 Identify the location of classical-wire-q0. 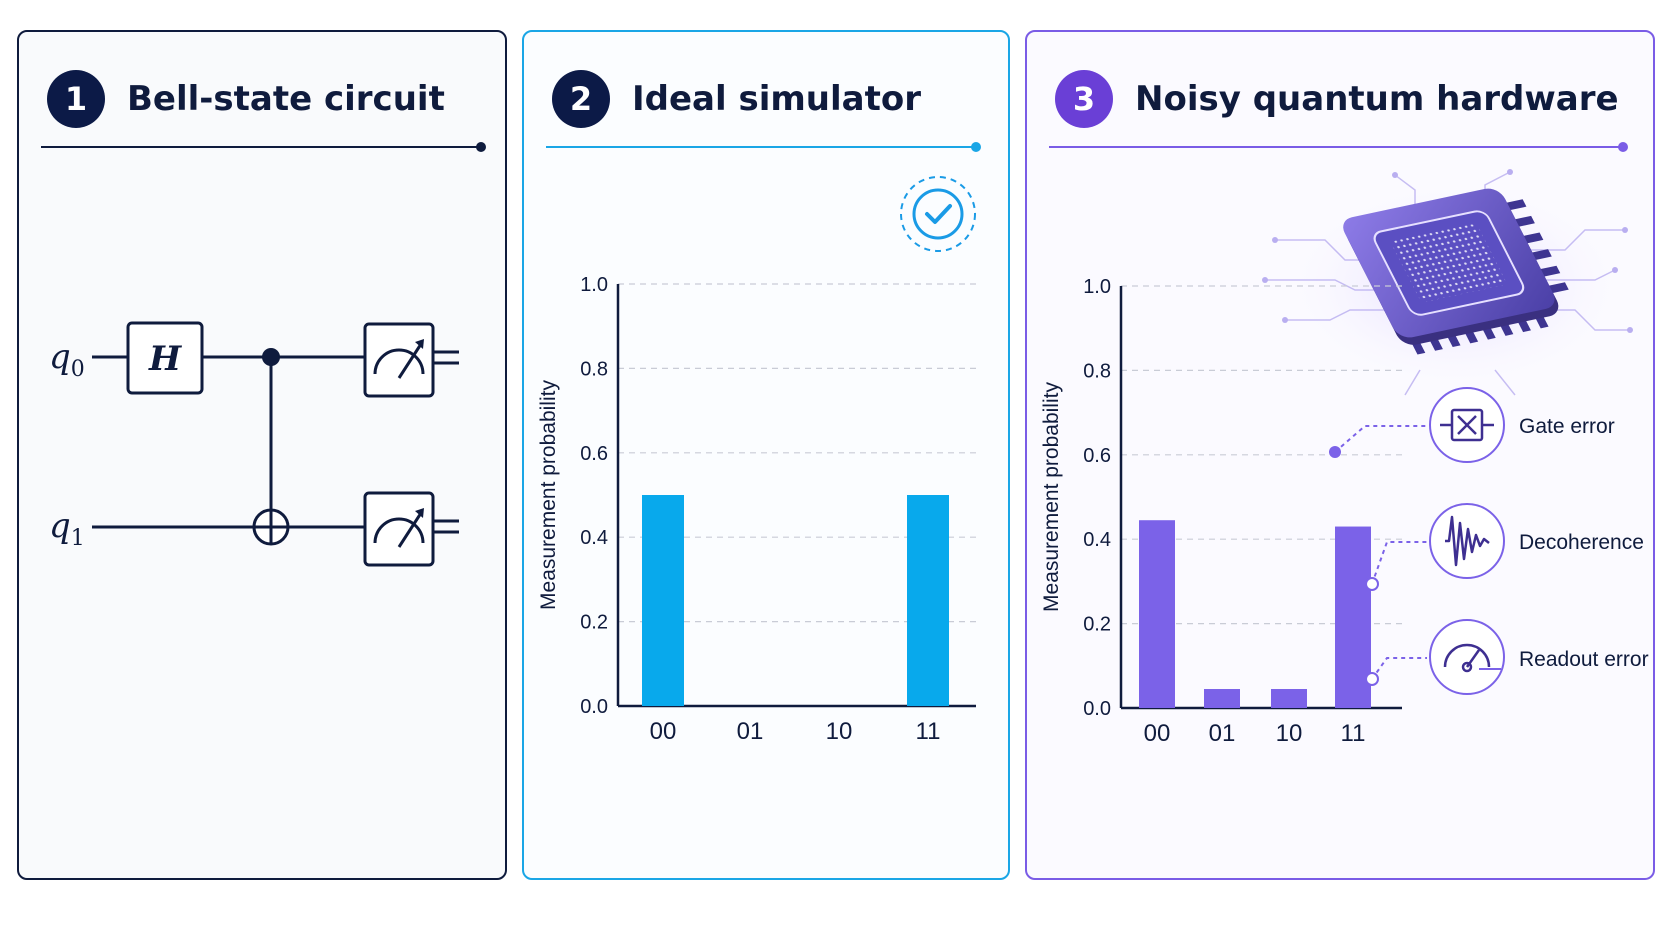
(446, 357).